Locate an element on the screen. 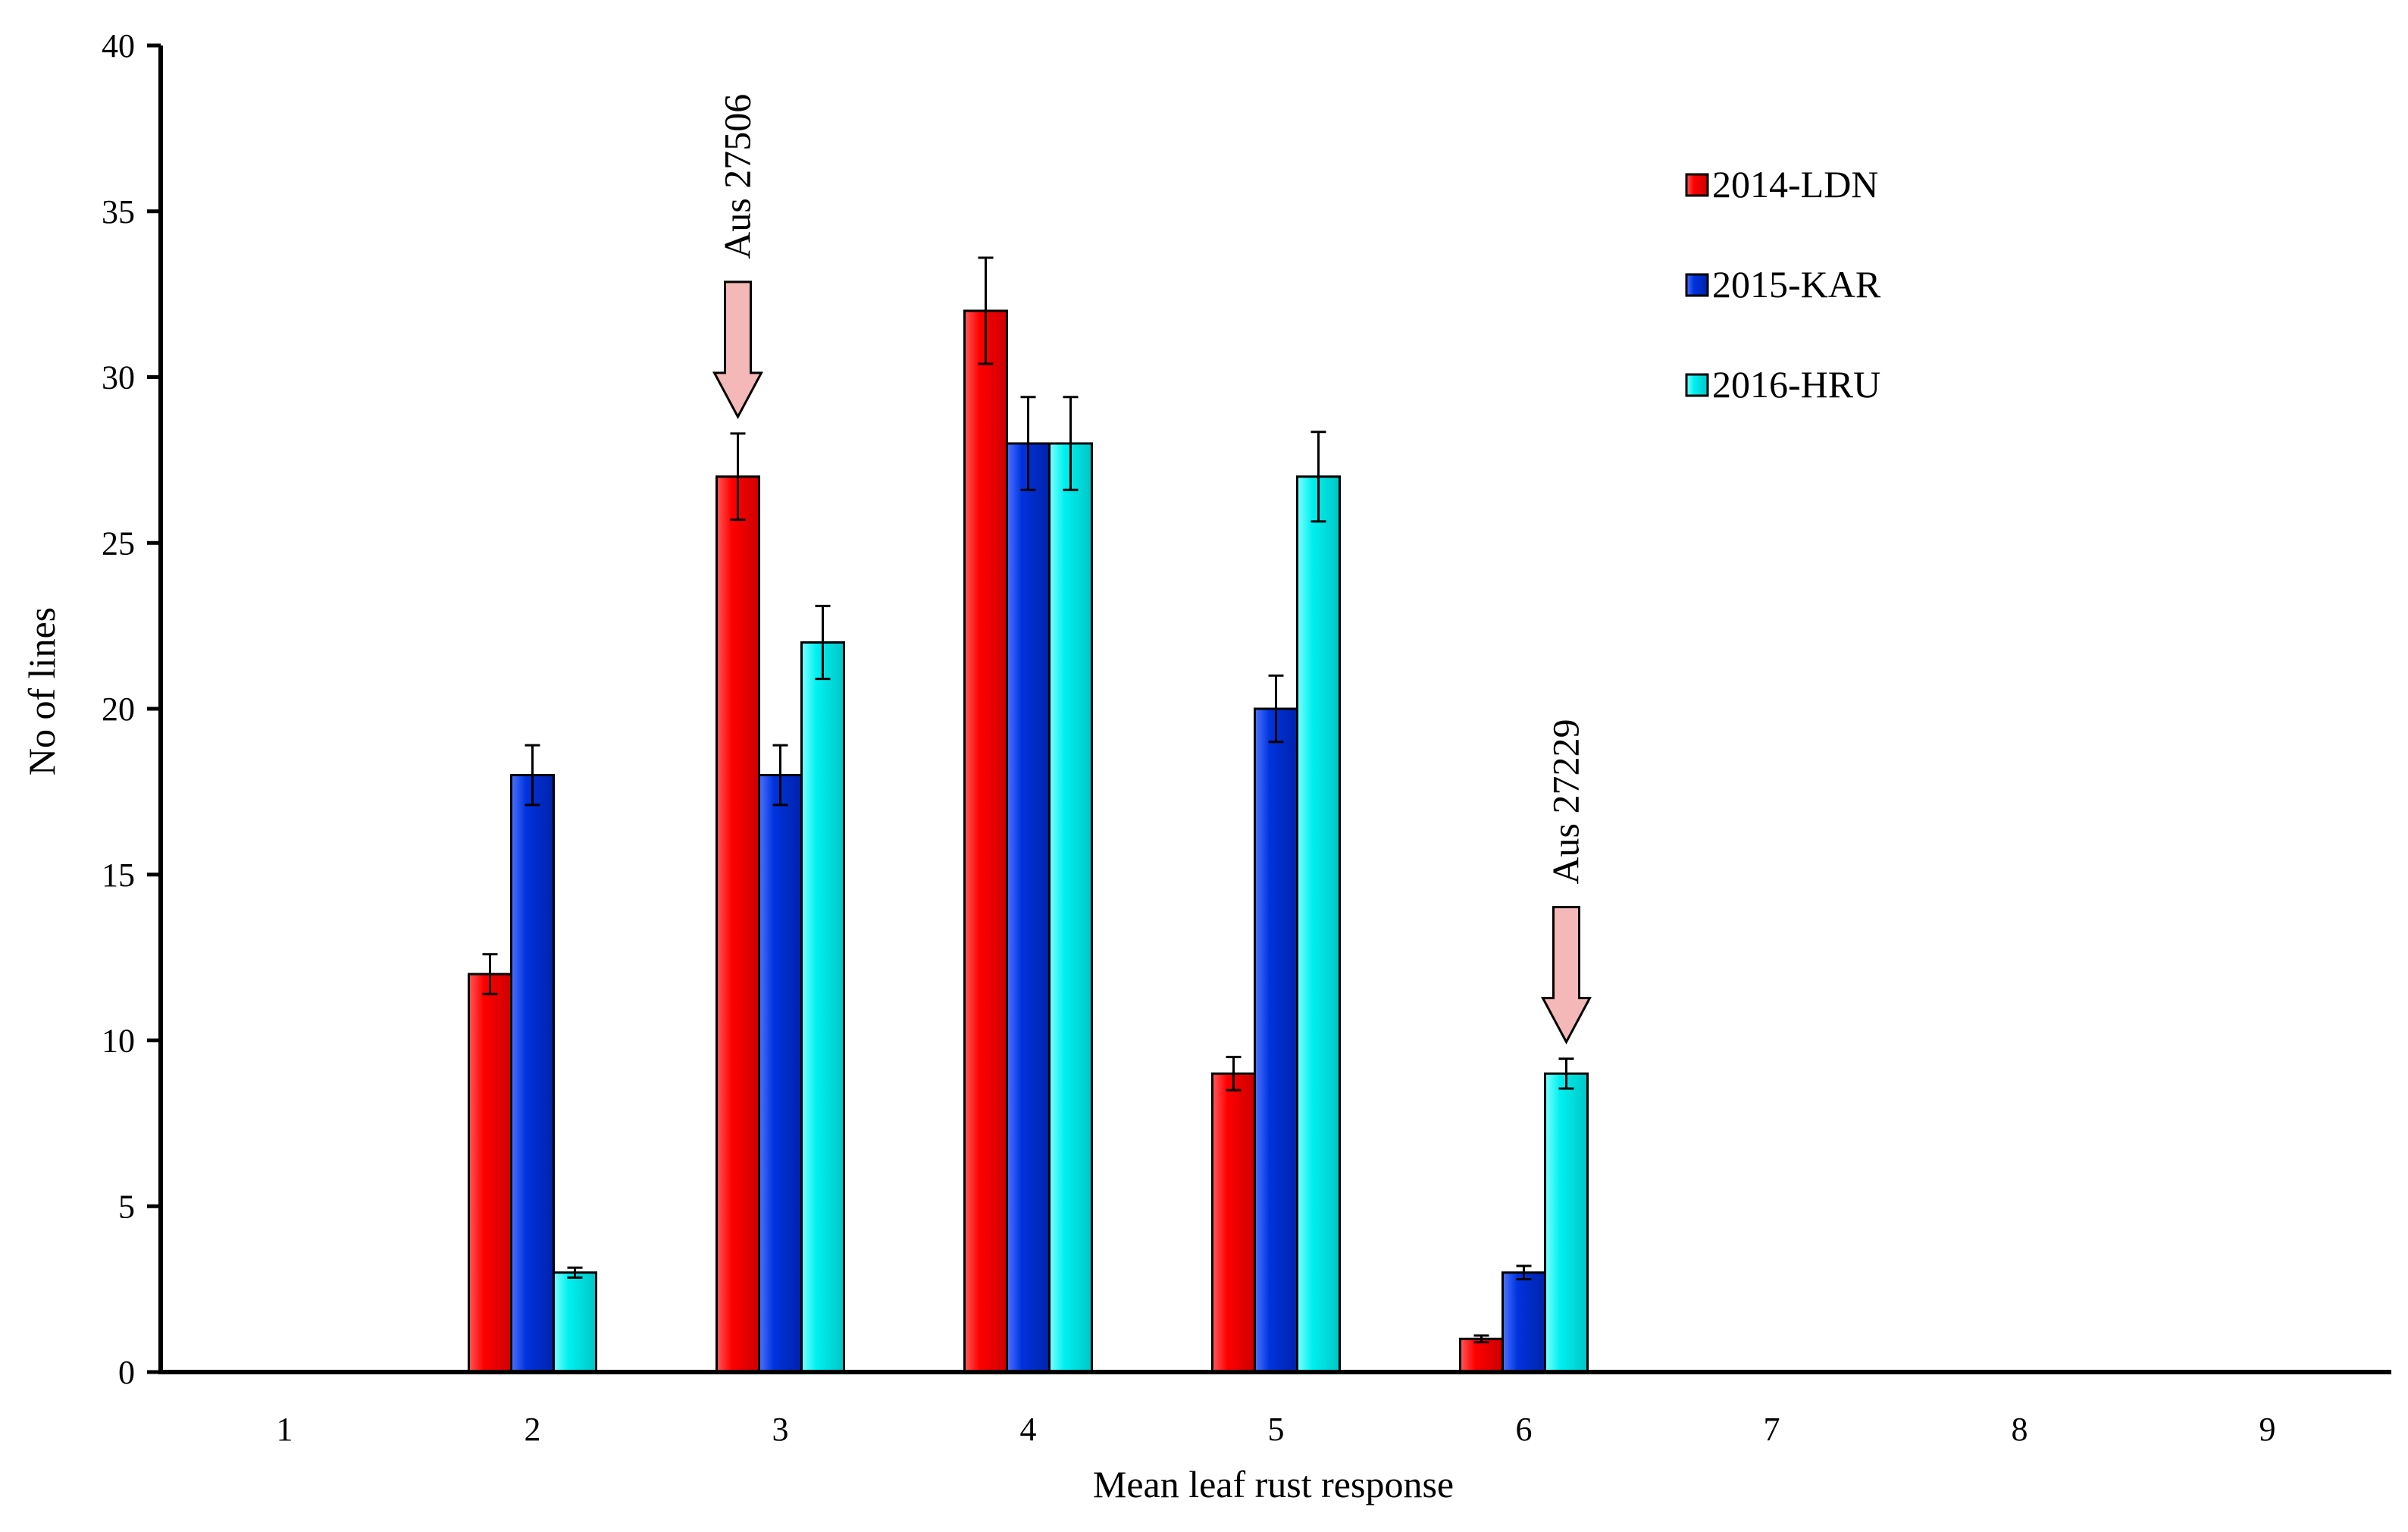  x-tick-label: 4 is located at coordinates (1028, 1429).